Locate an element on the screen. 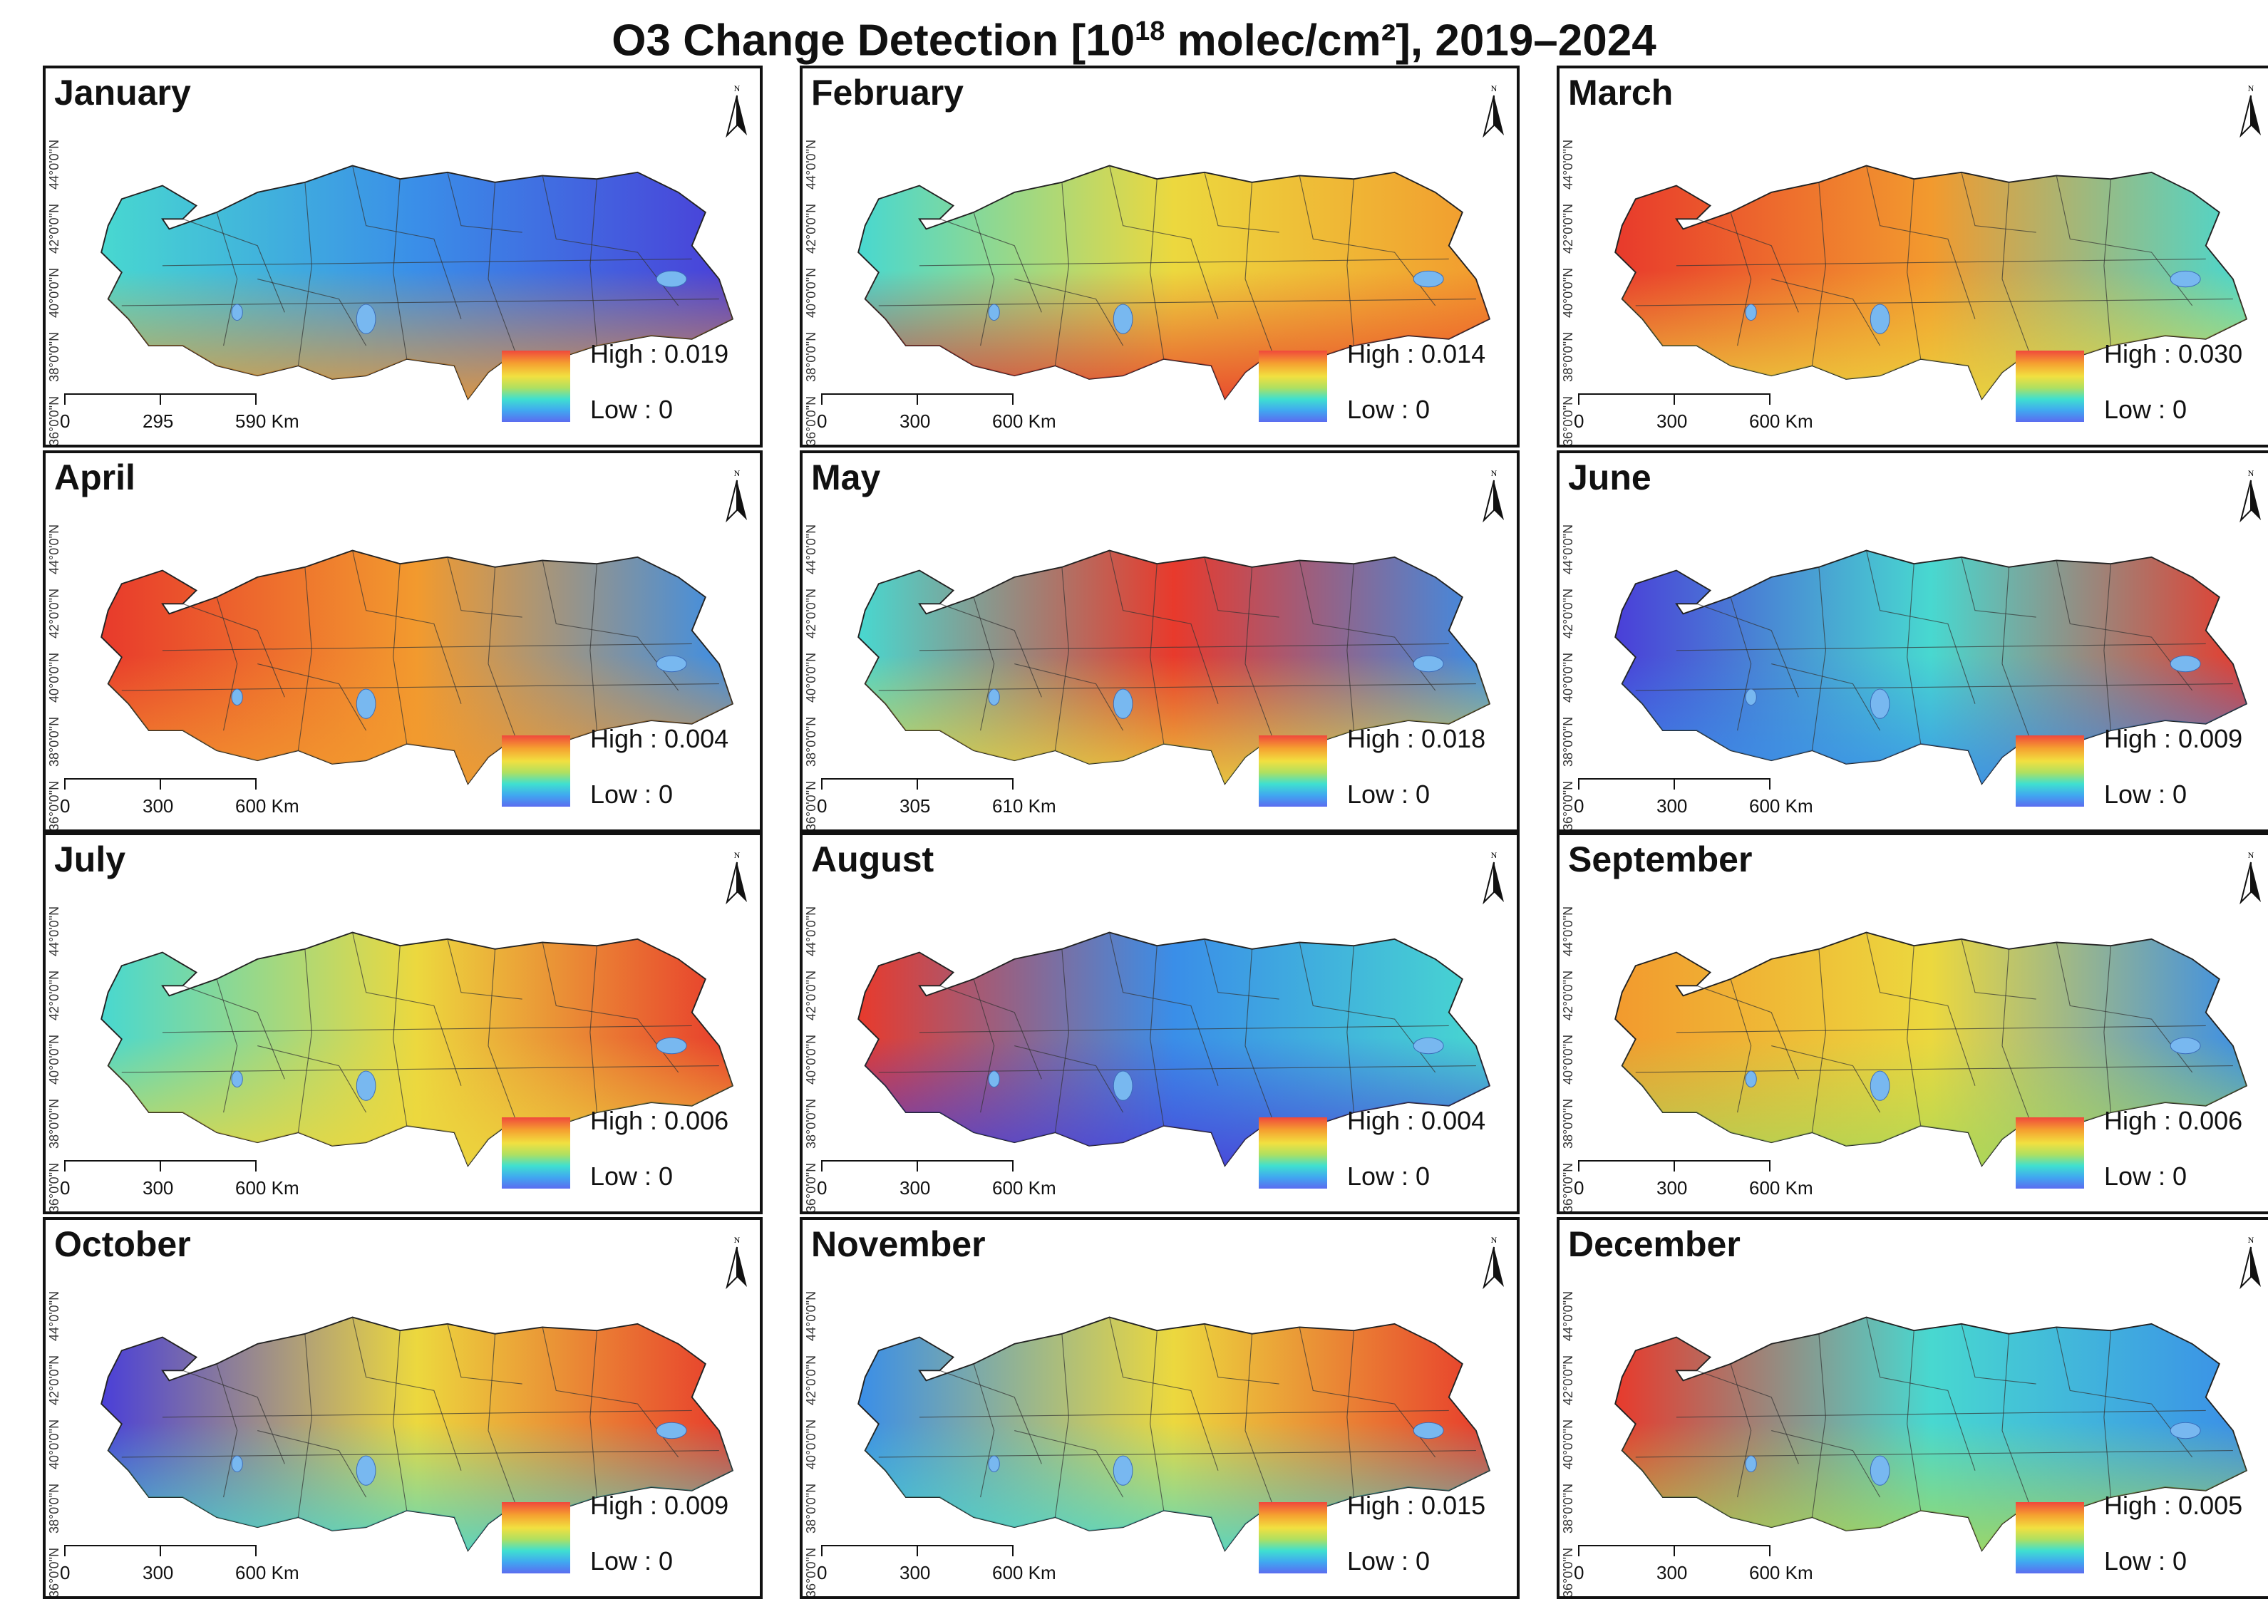 This screenshot has width=2268, height=1624. month-title: June is located at coordinates (1609, 477).